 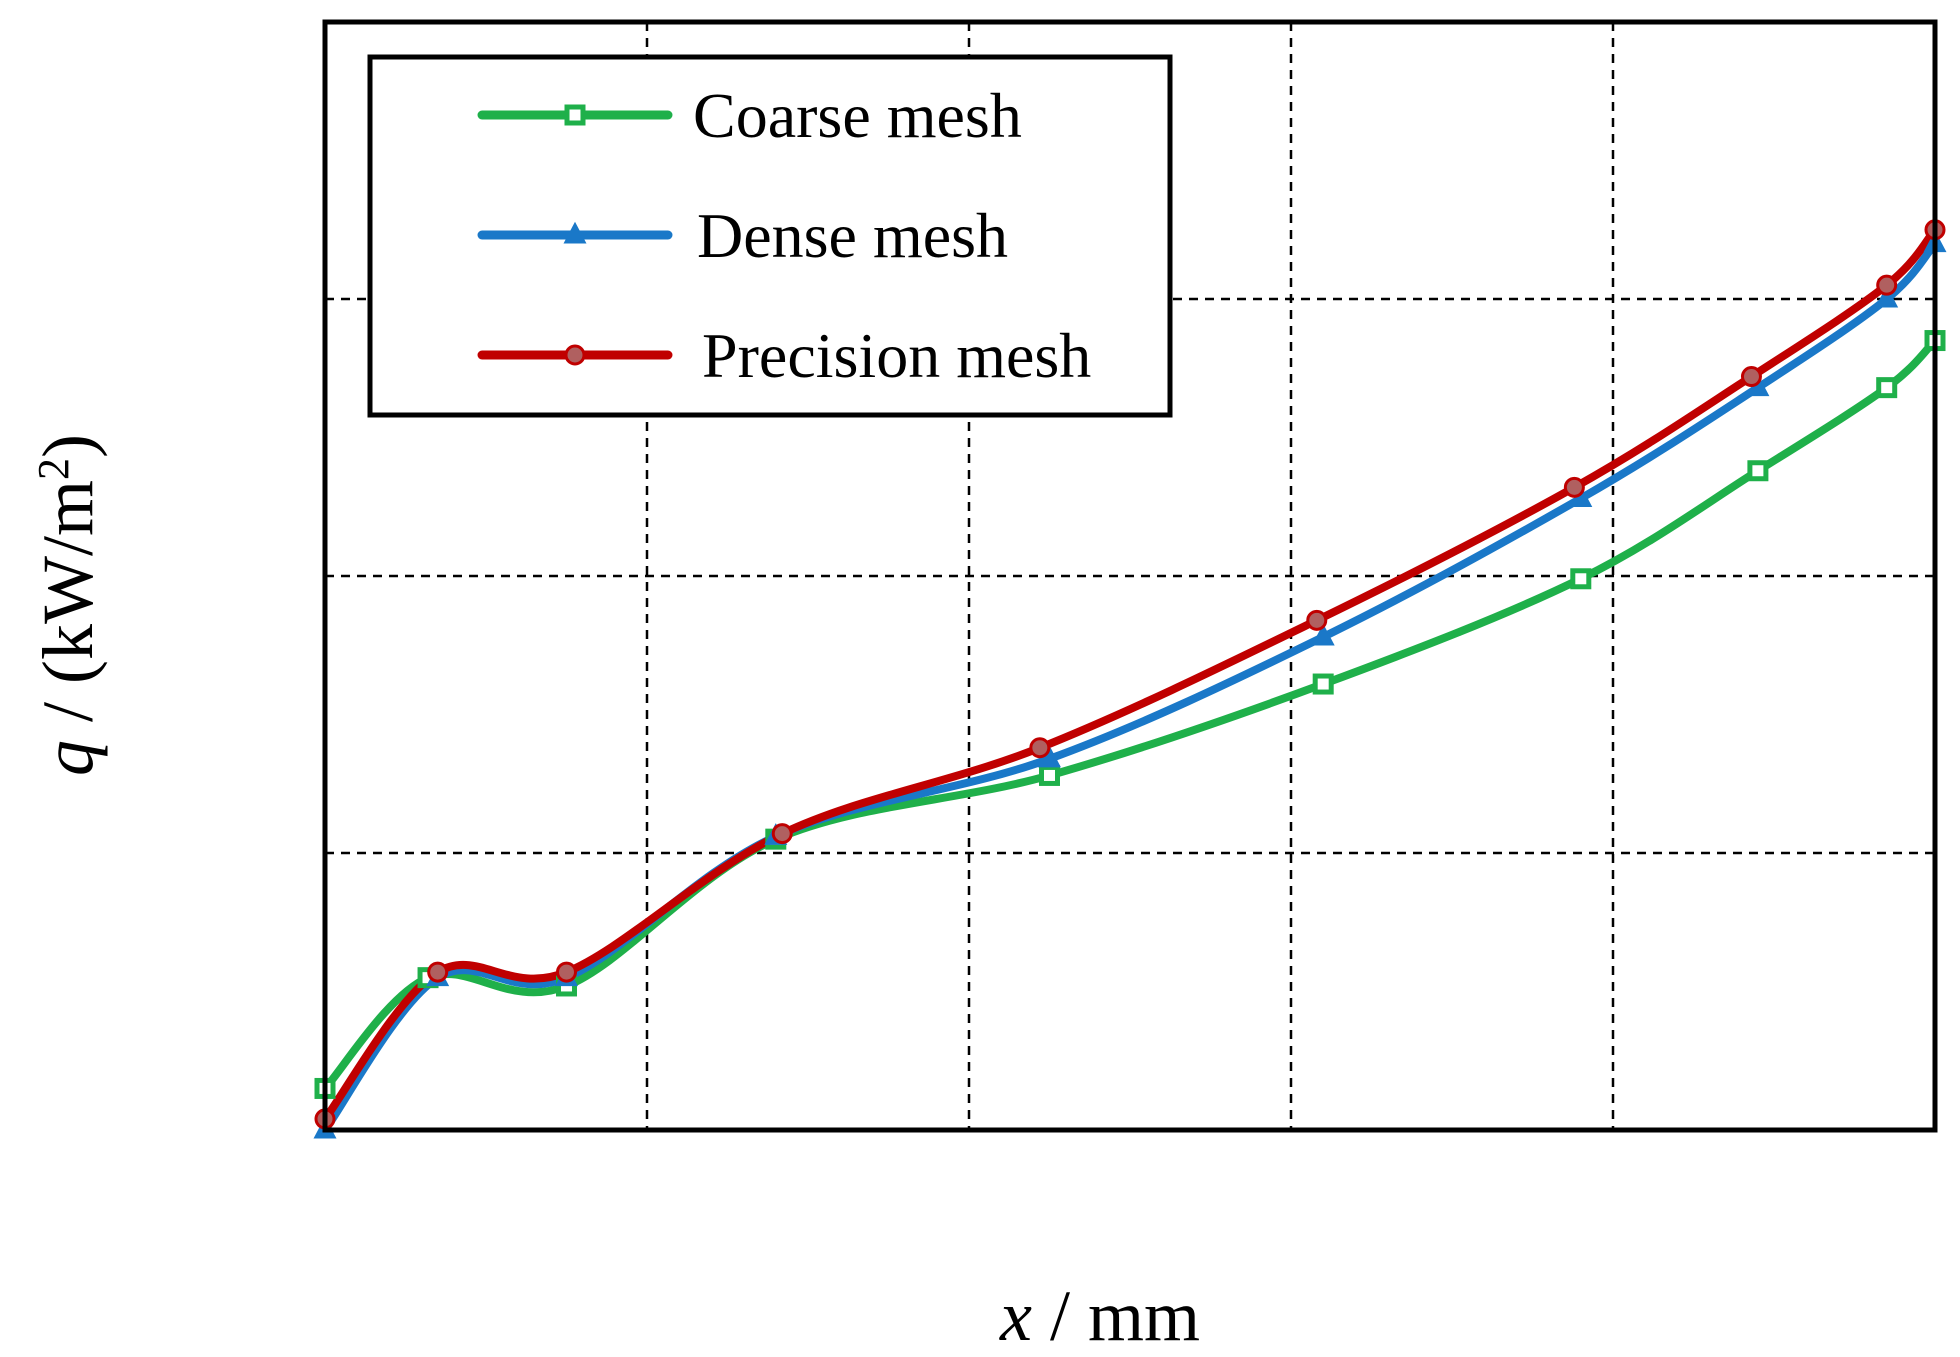 I want to click on y-axis-unit: / (kW/m, so click(x=68, y=610).